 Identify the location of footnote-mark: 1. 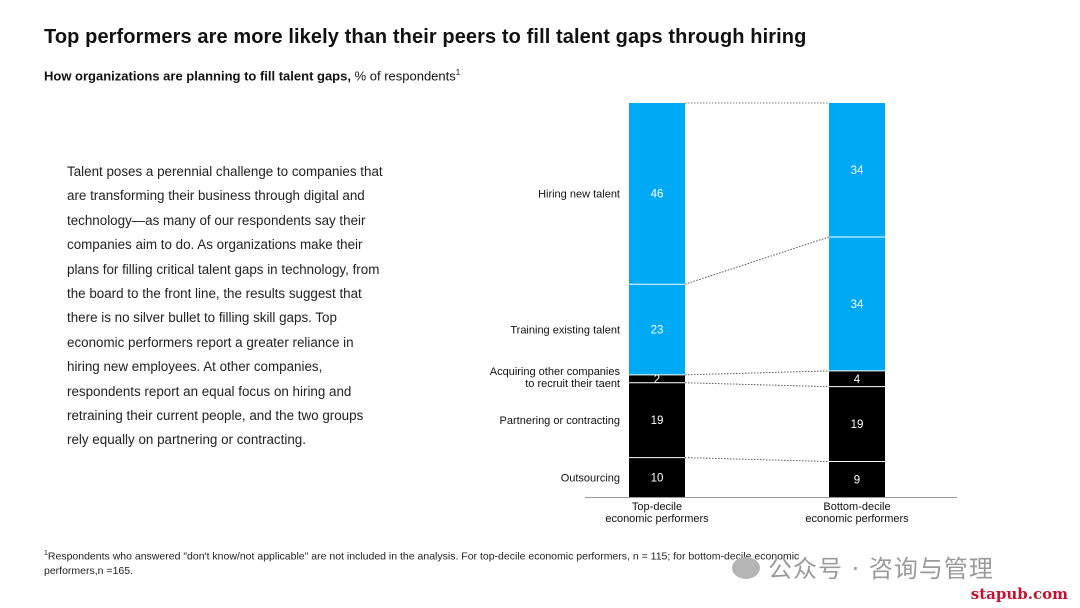
(46, 553).